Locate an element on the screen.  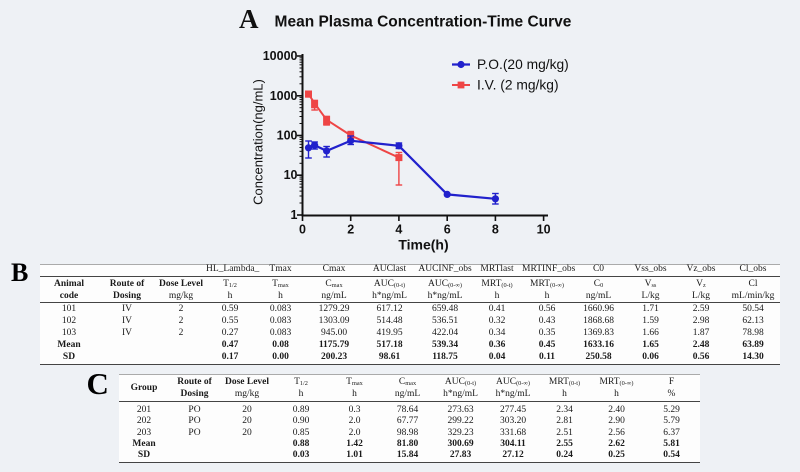
svg-text: 1 is located at coordinates (294, 215).